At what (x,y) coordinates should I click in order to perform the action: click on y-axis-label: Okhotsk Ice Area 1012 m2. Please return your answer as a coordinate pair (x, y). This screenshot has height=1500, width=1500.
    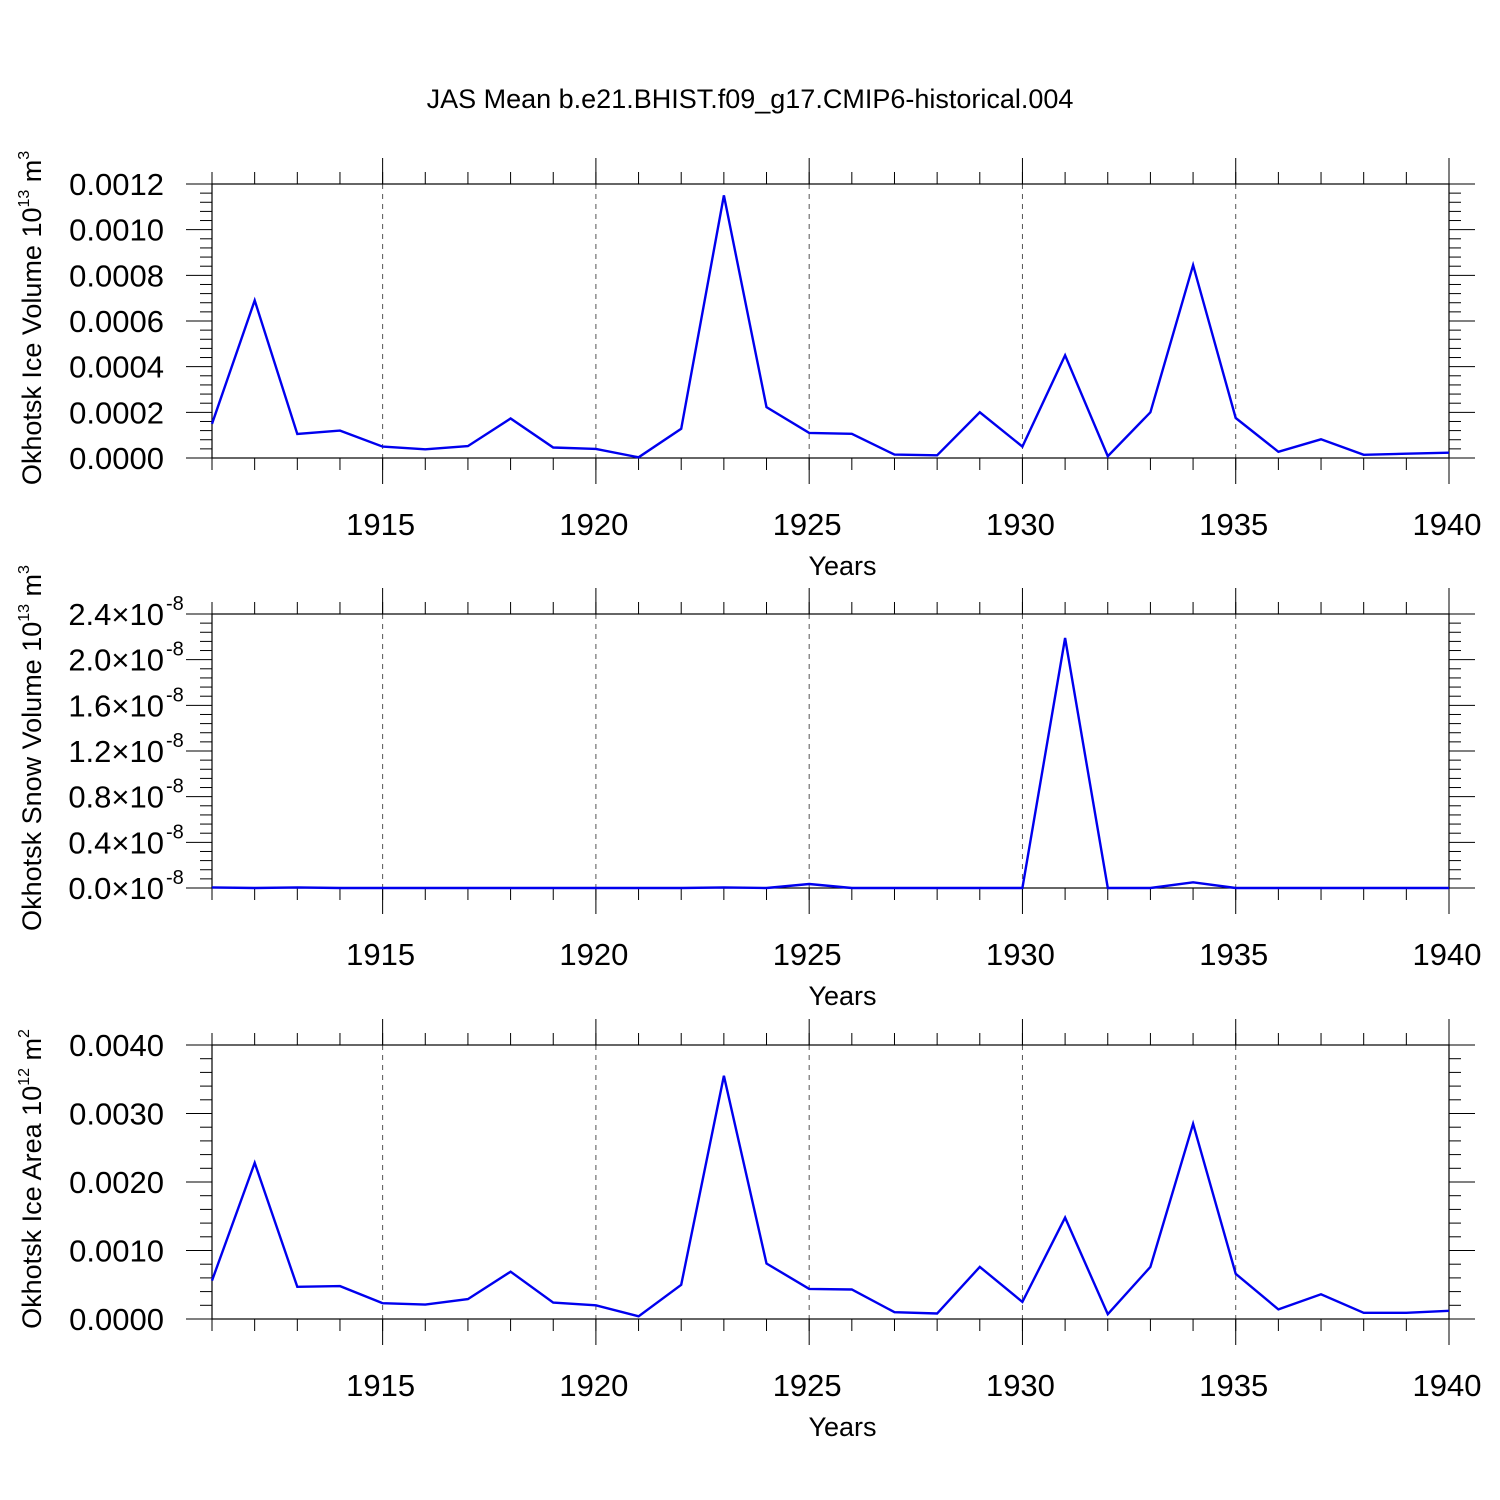
    Looking at the image, I should click on (31, 1179).